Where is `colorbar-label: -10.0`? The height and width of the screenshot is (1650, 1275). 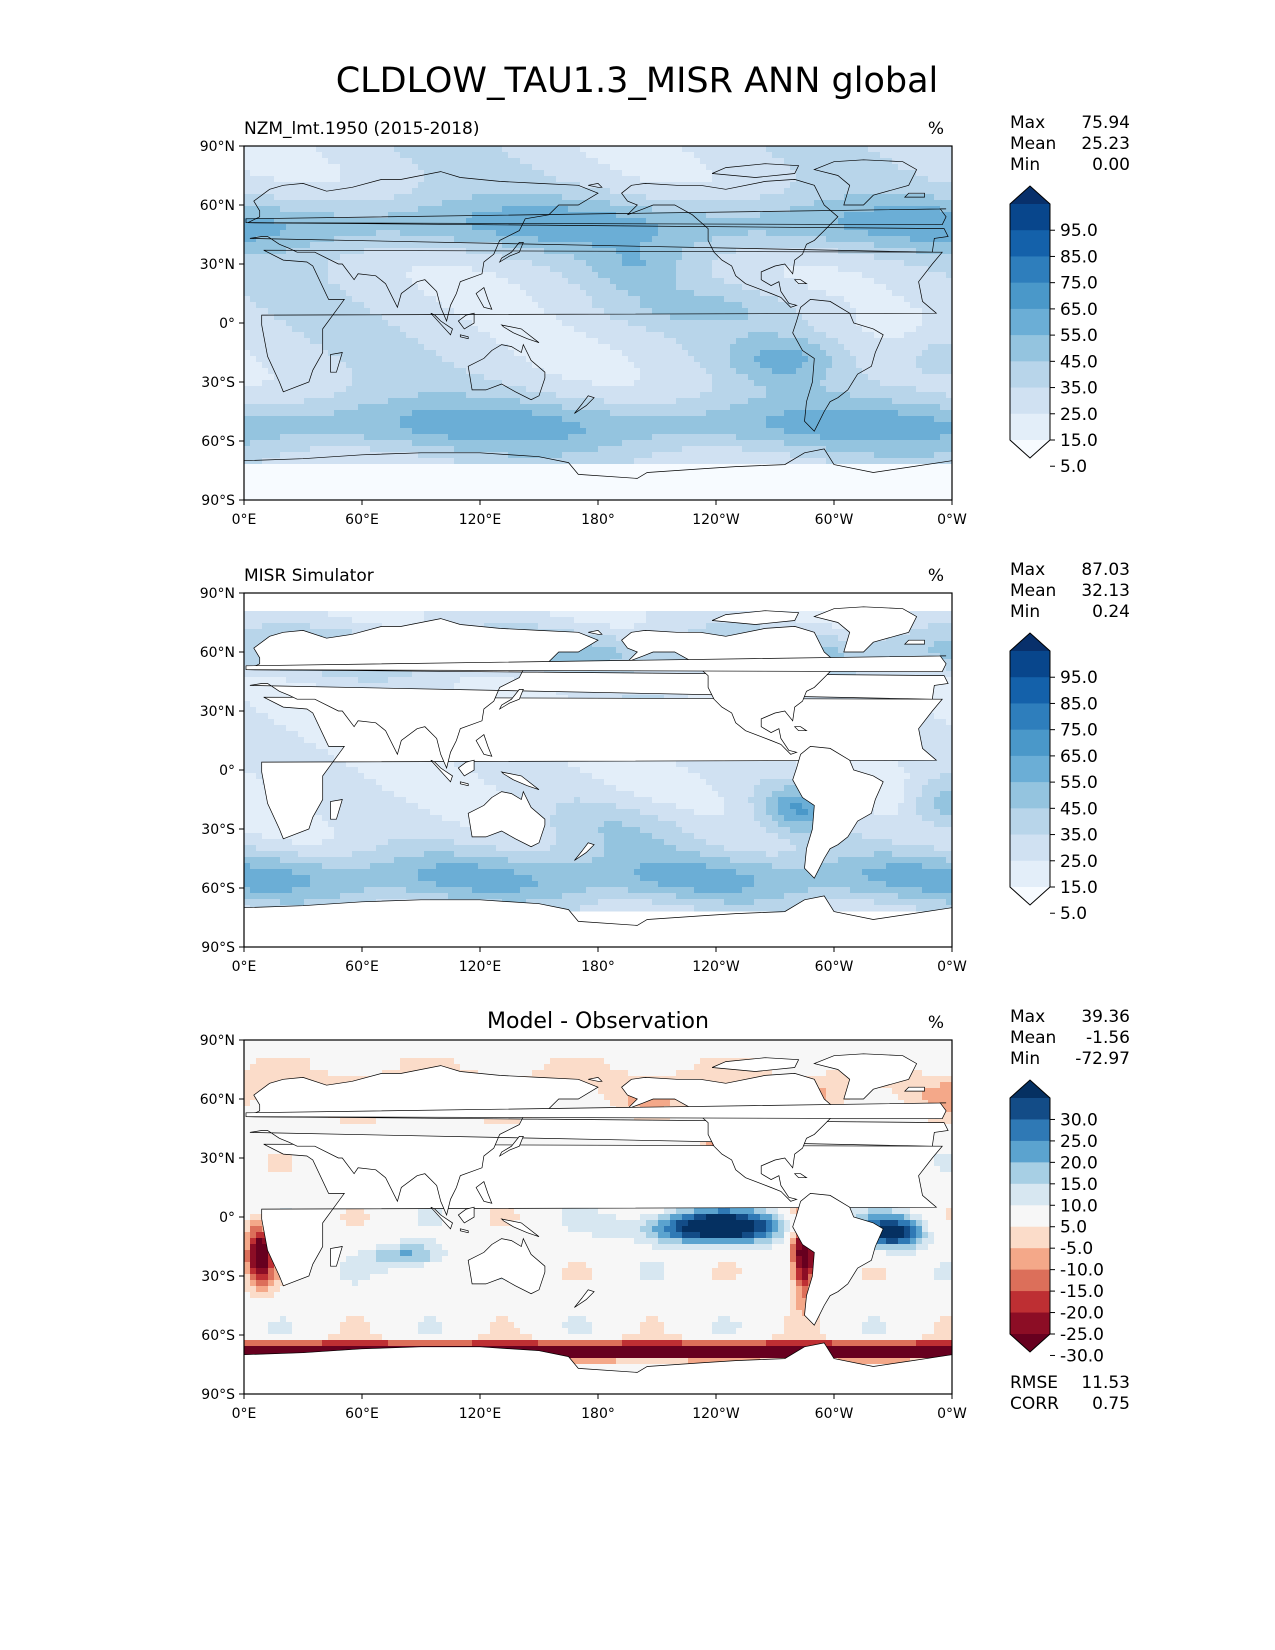 colorbar-label: -10.0 is located at coordinates (1082, 1271).